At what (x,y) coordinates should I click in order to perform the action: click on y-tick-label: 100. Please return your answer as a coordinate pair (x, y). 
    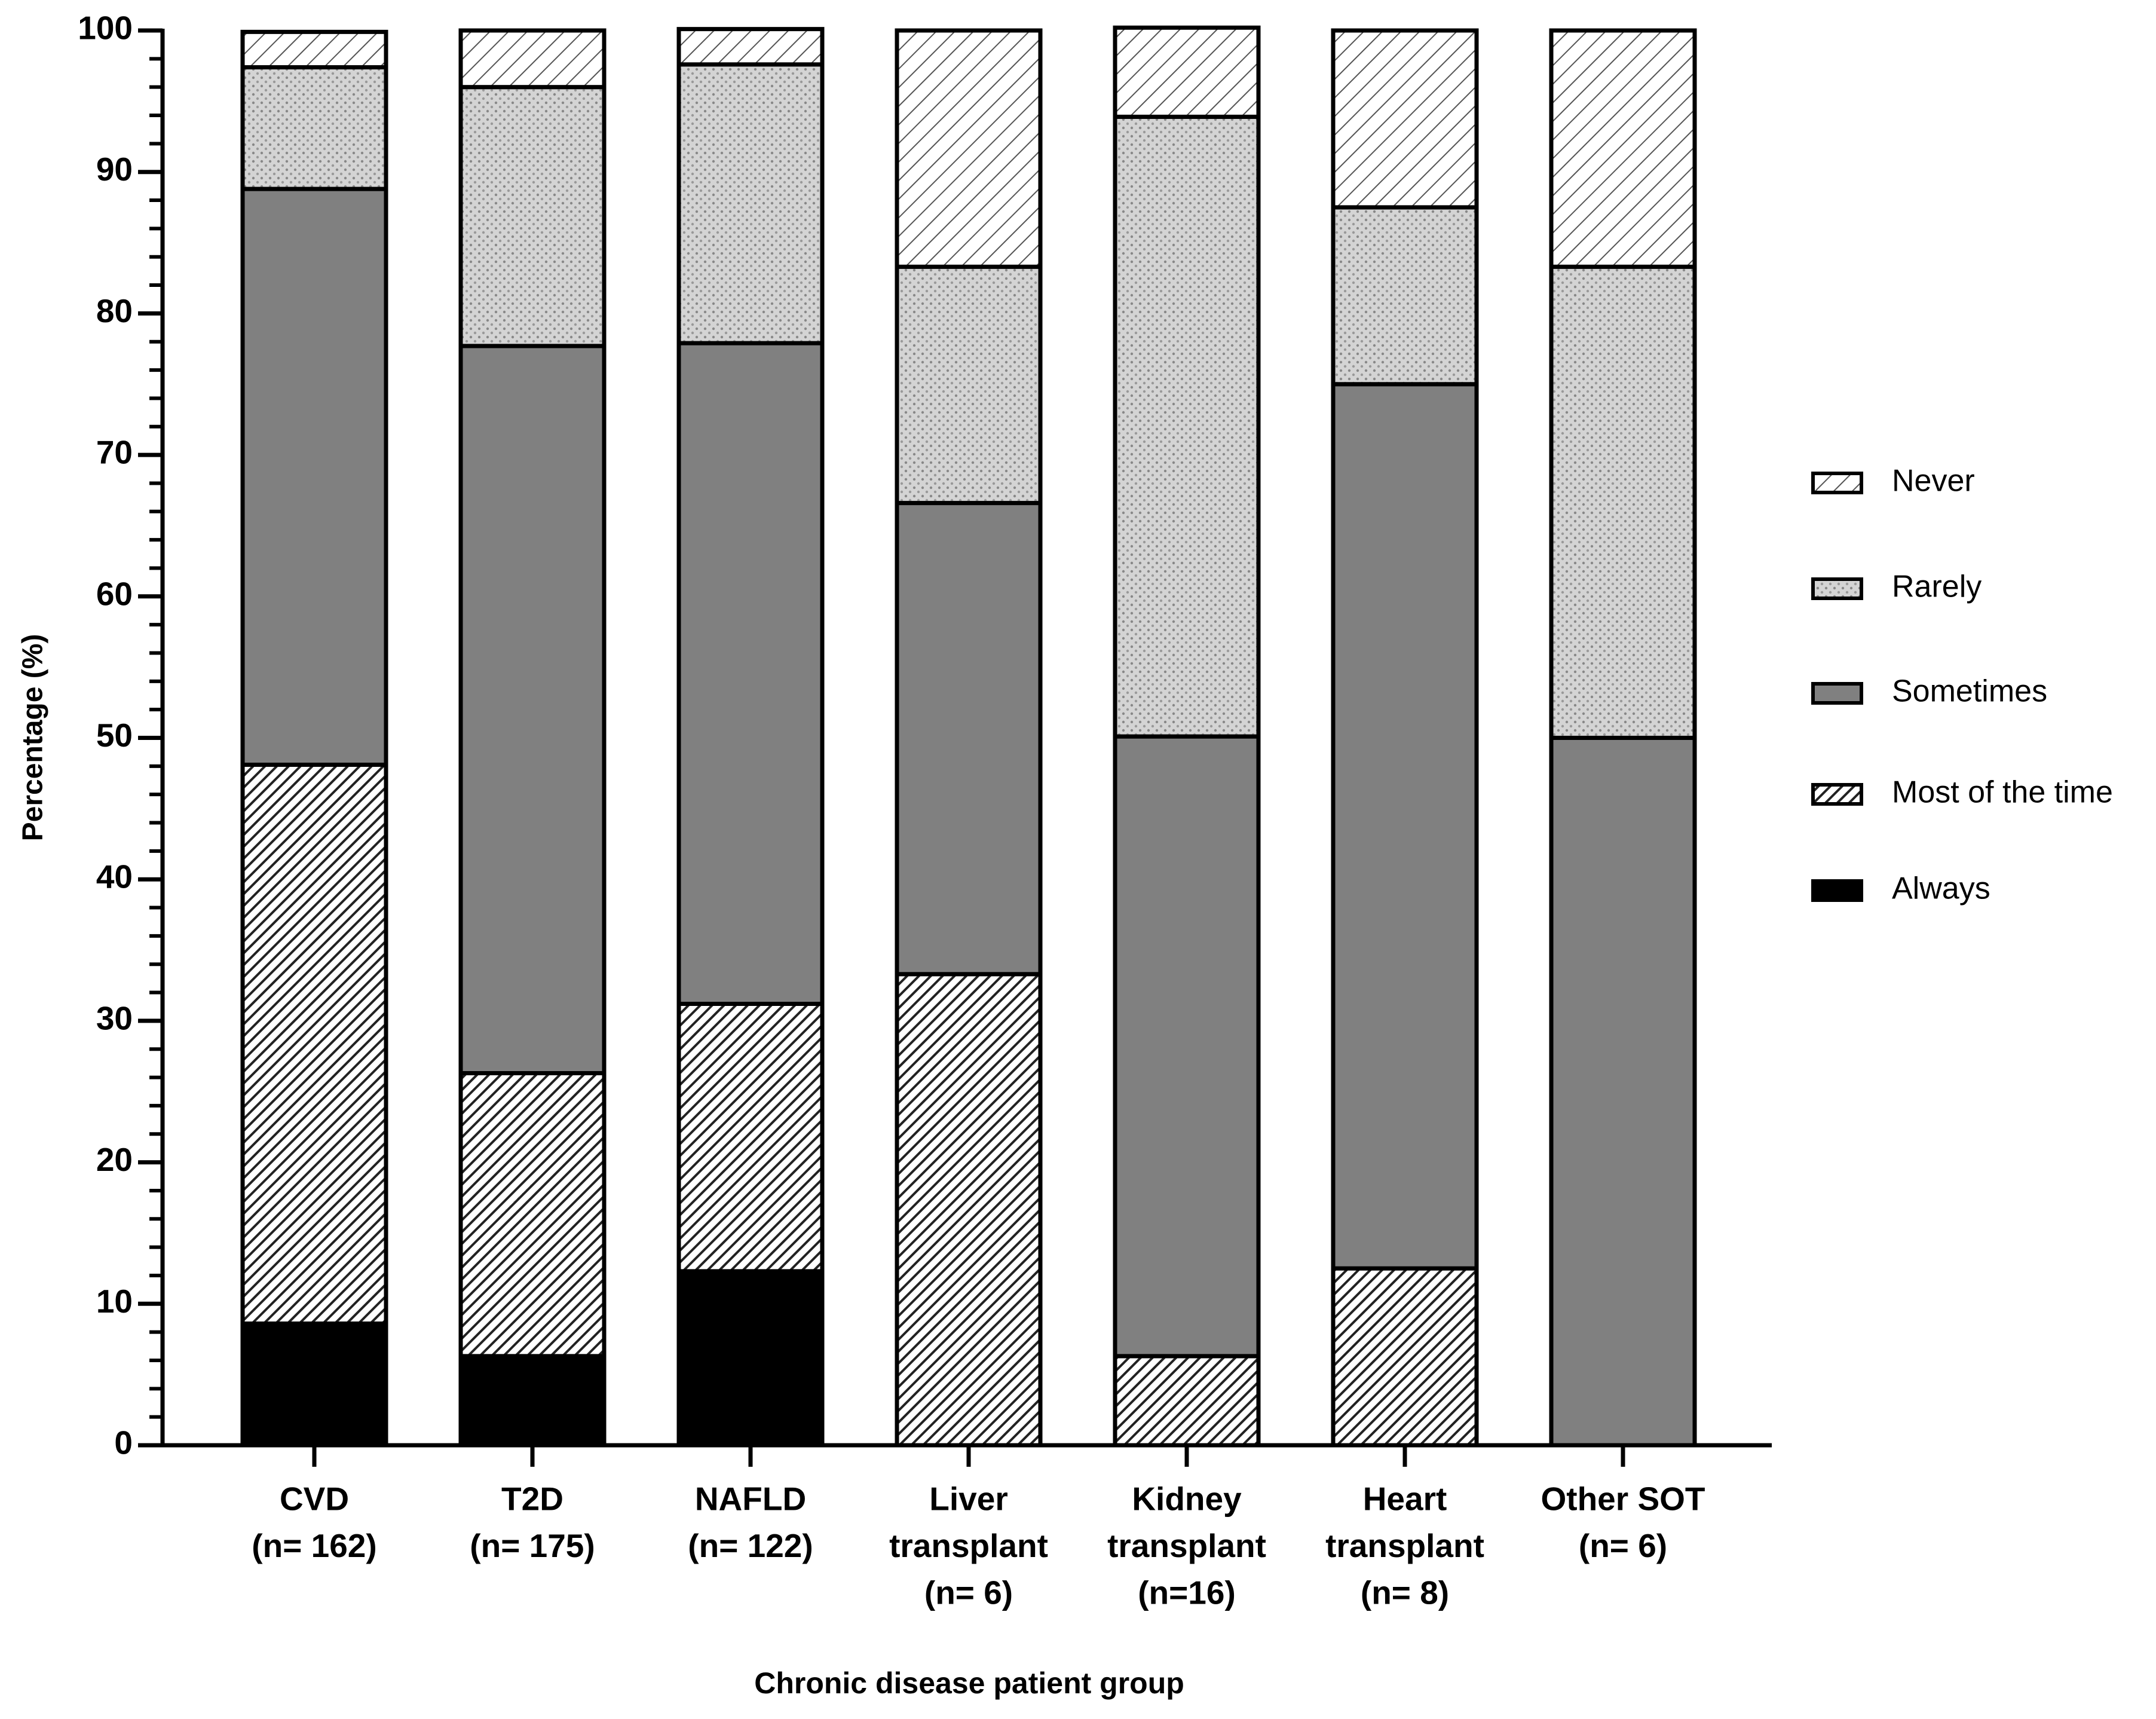
    Looking at the image, I should click on (105, 28).